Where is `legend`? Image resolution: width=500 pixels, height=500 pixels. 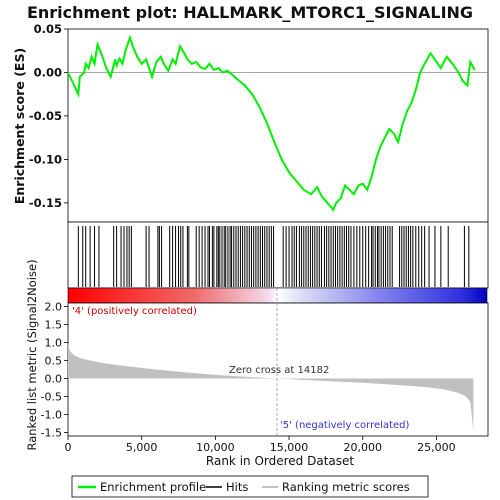
legend is located at coordinates (250, 486).